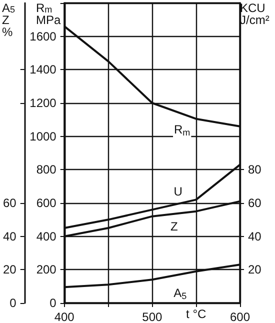 The image size is (275, 323). What do you see at coordinates (64, 316) in the screenshot?
I see `x-tick-label: 400` at bounding box center [64, 316].